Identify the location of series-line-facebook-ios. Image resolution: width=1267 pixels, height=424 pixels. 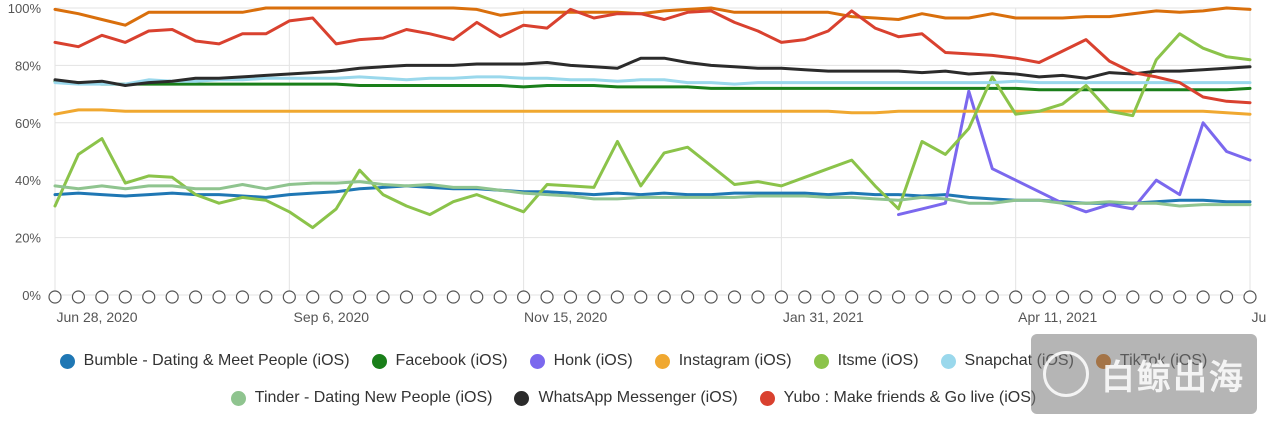
(652, 85).